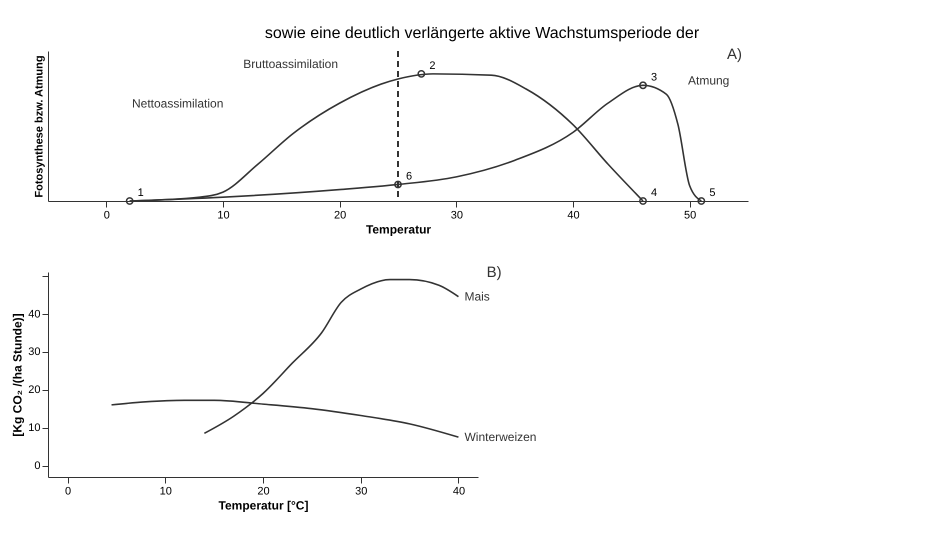 This screenshot has width=932, height=539. What do you see at coordinates (290, 63) in the screenshot?
I see `text: Bruttoassimilation` at bounding box center [290, 63].